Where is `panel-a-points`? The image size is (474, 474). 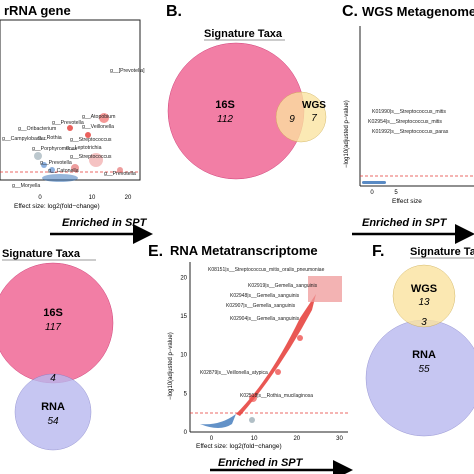 panel-a-points is located at coordinates (78, 147).